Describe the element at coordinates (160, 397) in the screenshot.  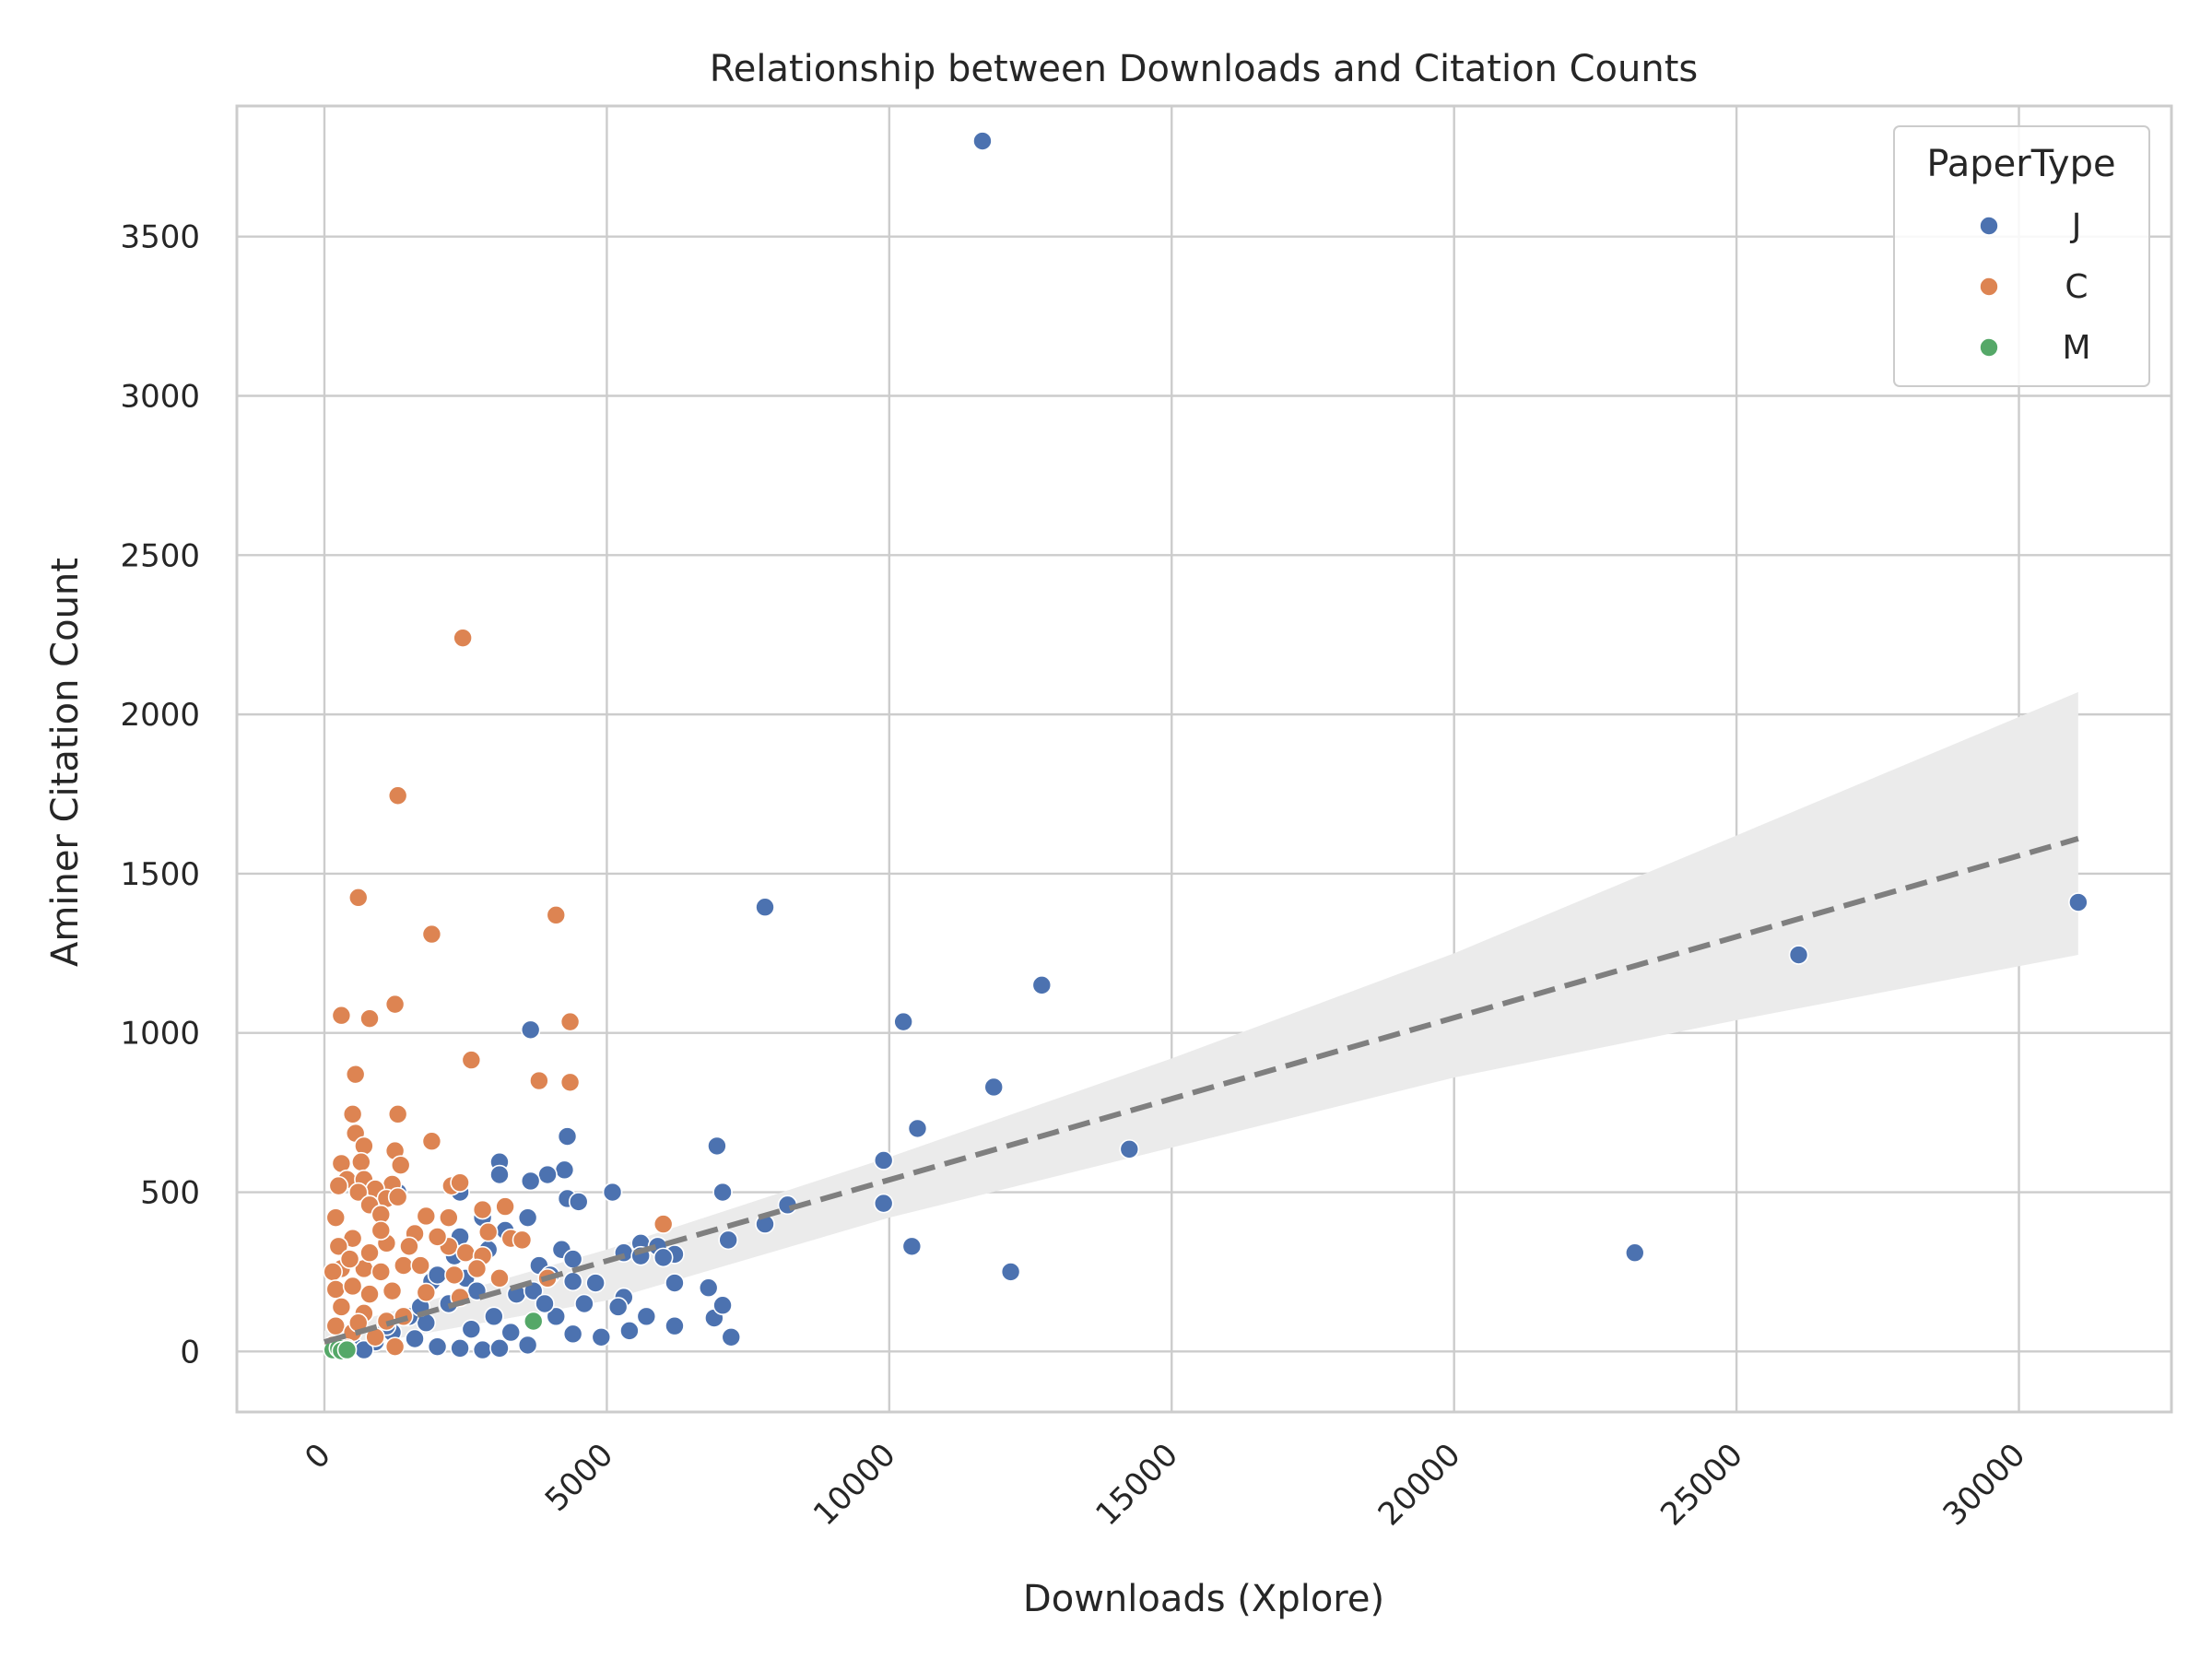
I see `y-tick-label: 3000` at that location.